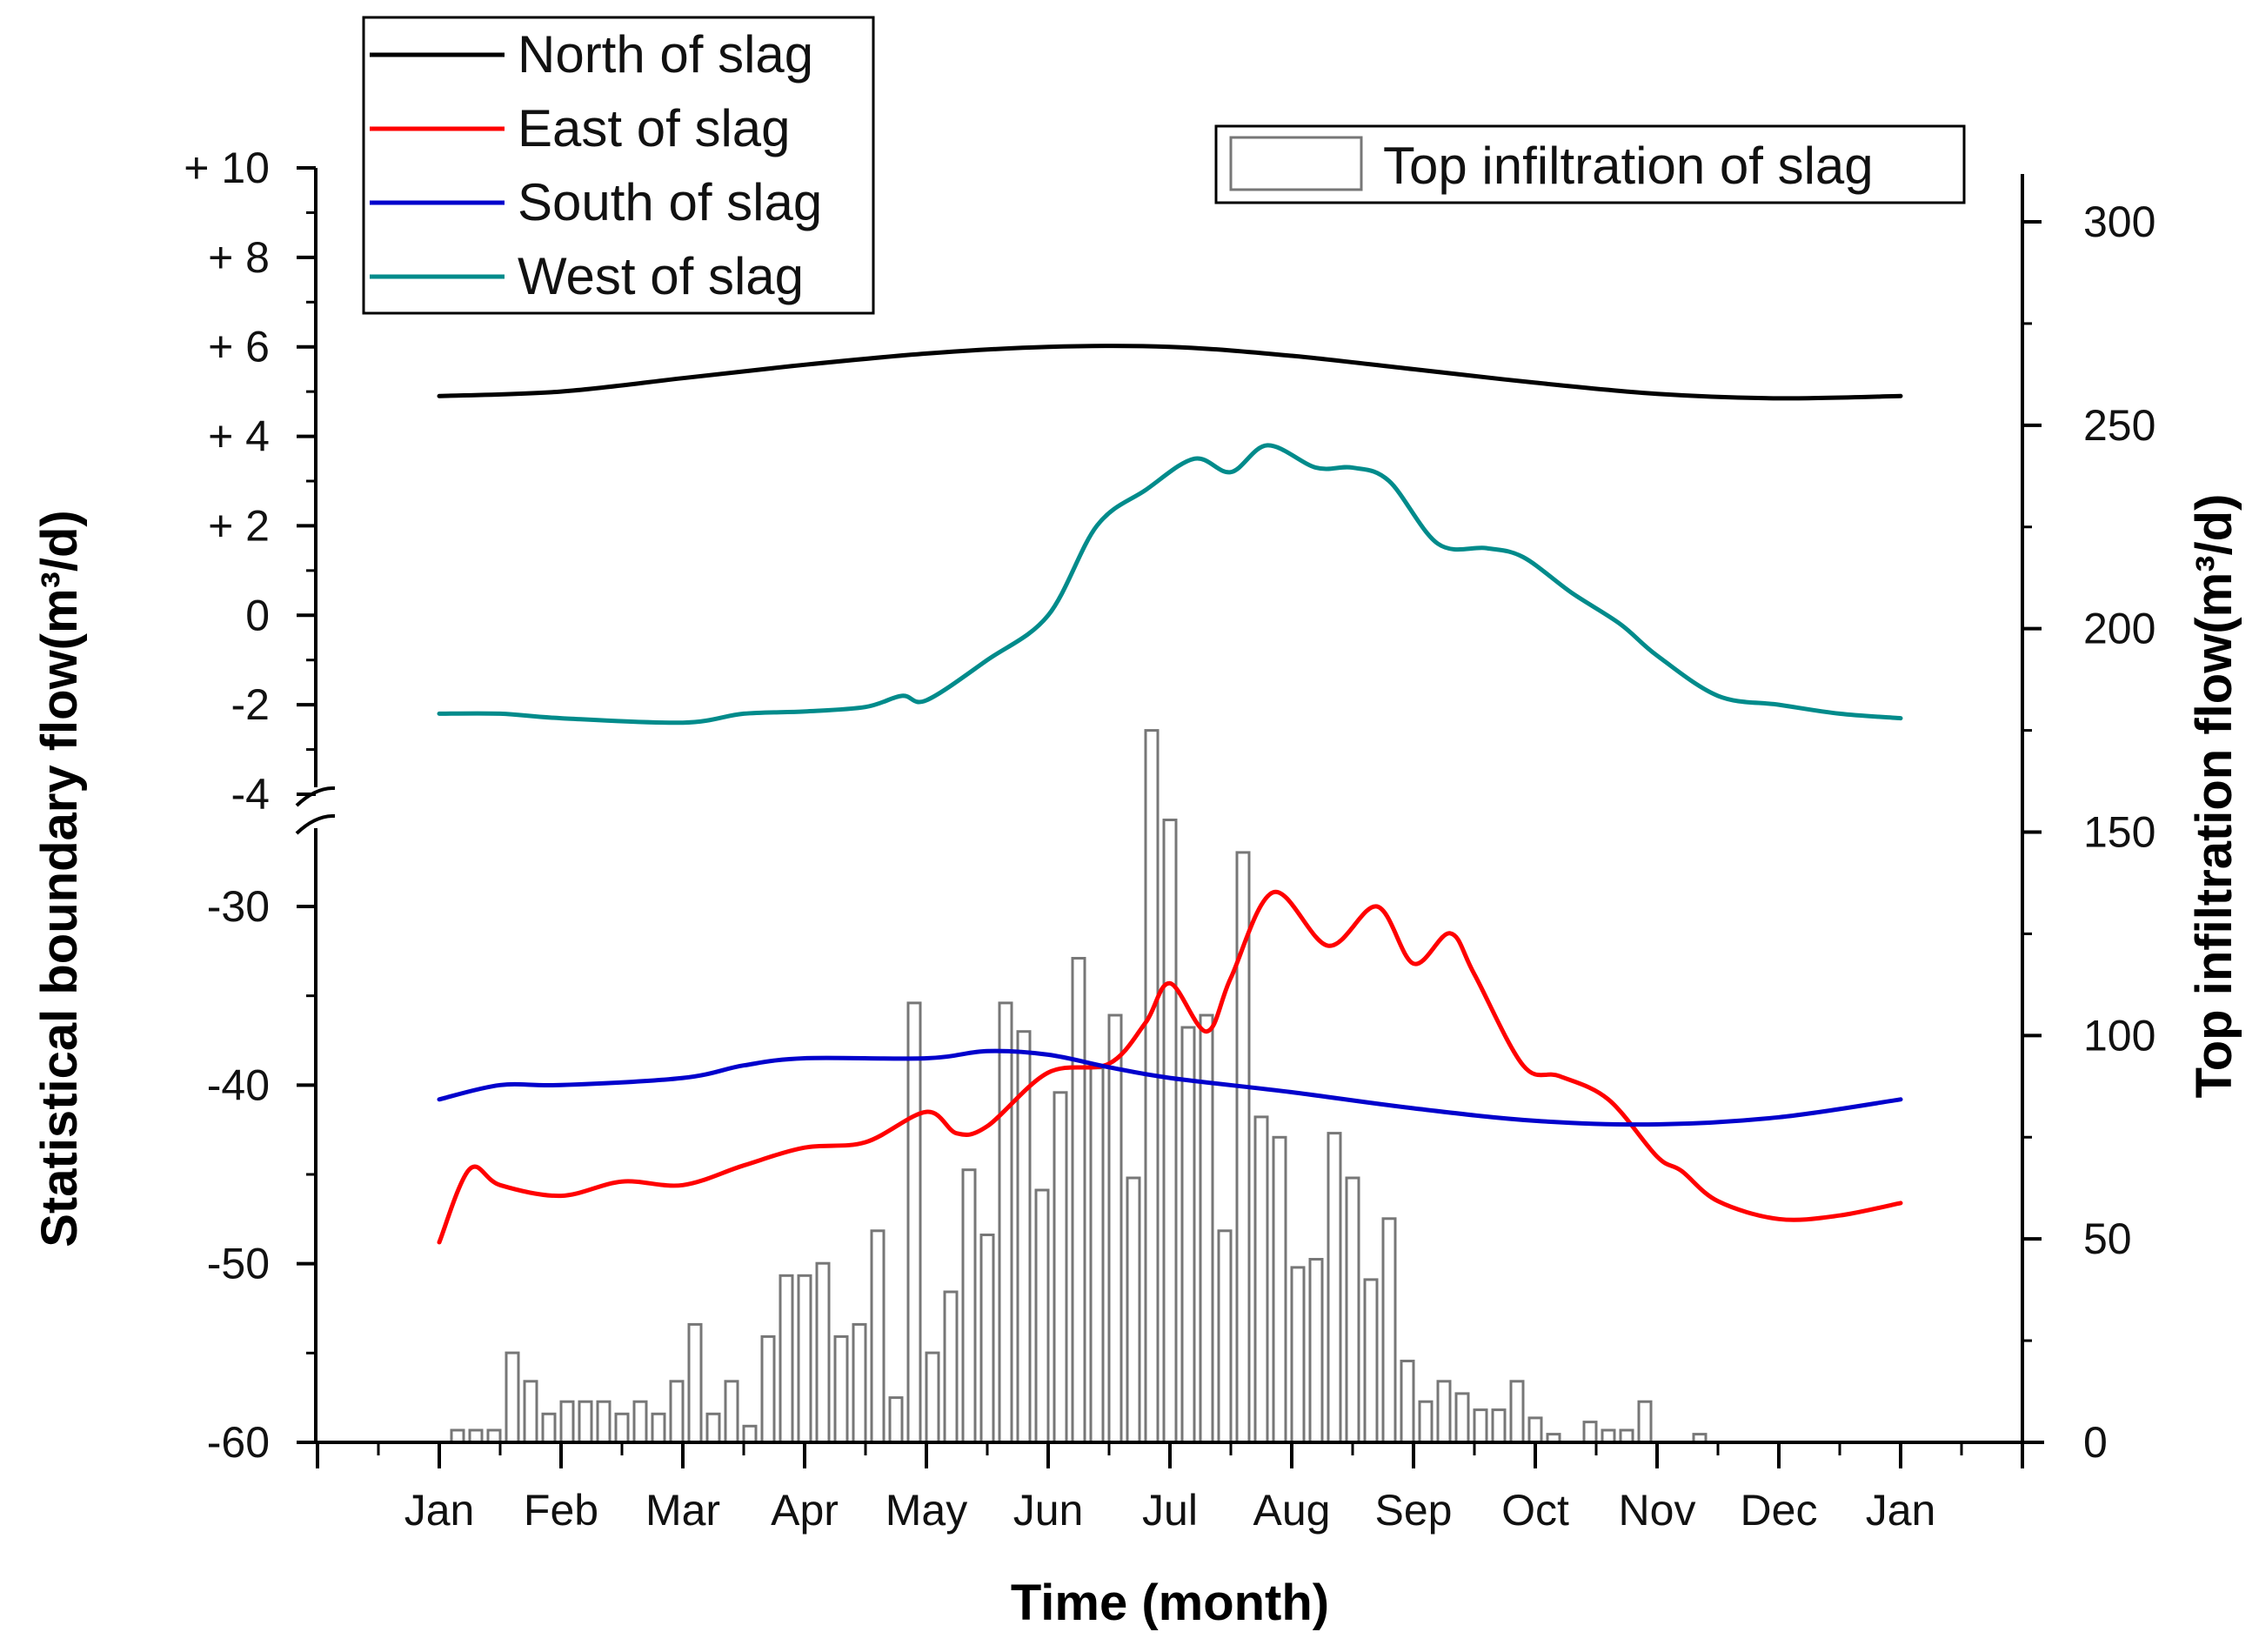 The width and height of the screenshot is (2259, 1652). What do you see at coordinates (682, 1510) in the screenshot?
I see `x-tick-label: Mar` at bounding box center [682, 1510].